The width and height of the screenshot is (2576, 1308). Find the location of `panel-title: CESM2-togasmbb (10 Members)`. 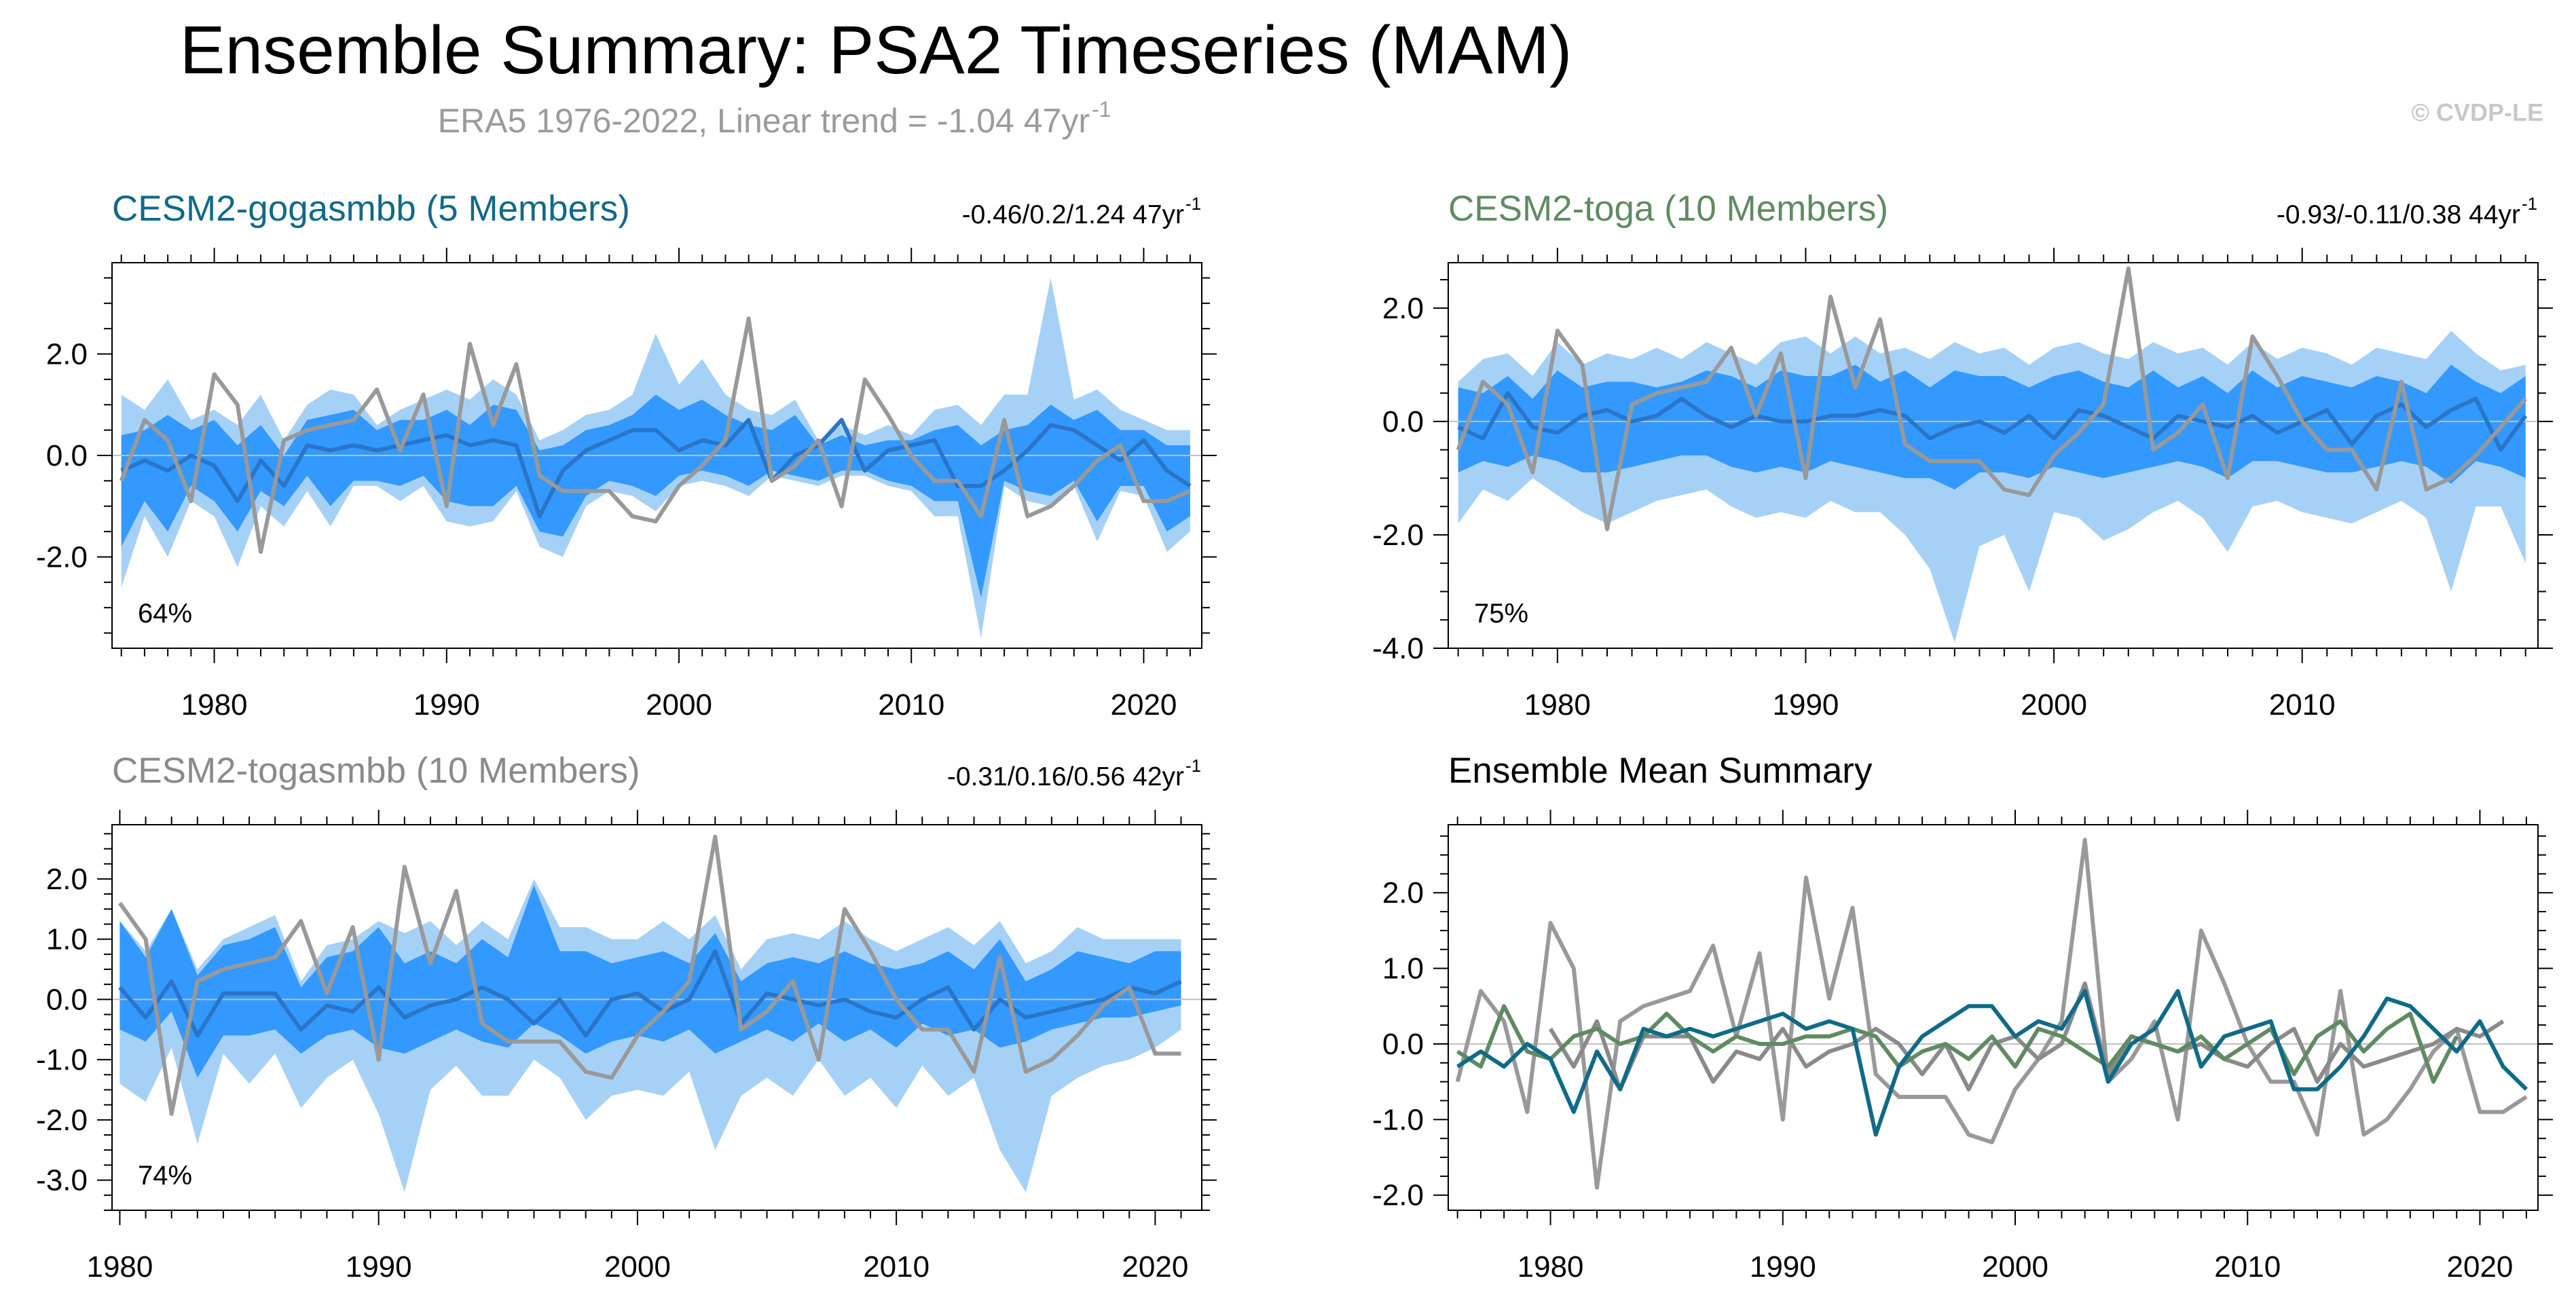

panel-title: CESM2-togasmbb (10 Members) is located at coordinates (376, 771).